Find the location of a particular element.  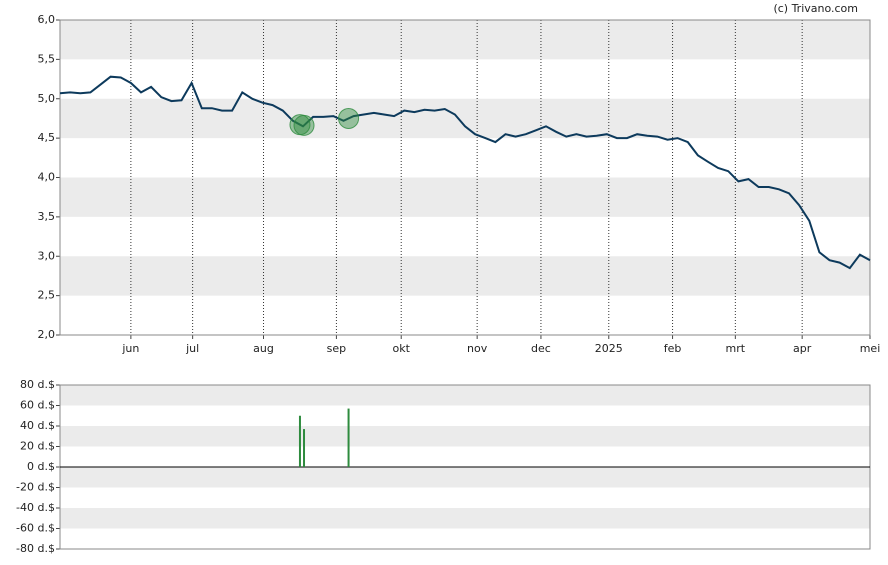

x-tick-label: dec is located at coordinates (541, 348).